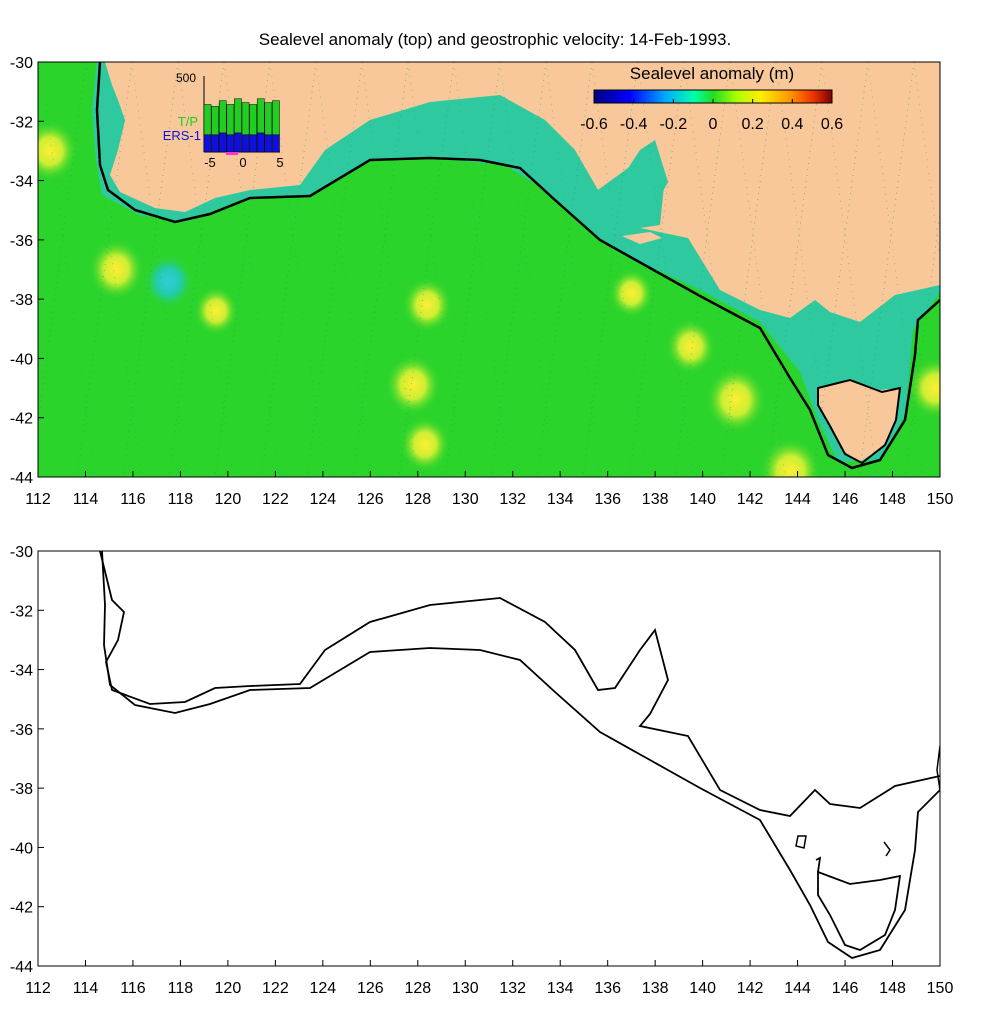  What do you see at coordinates (232, 153) in the screenshot?
I see `inset-date-marker` at bounding box center [232, 153].